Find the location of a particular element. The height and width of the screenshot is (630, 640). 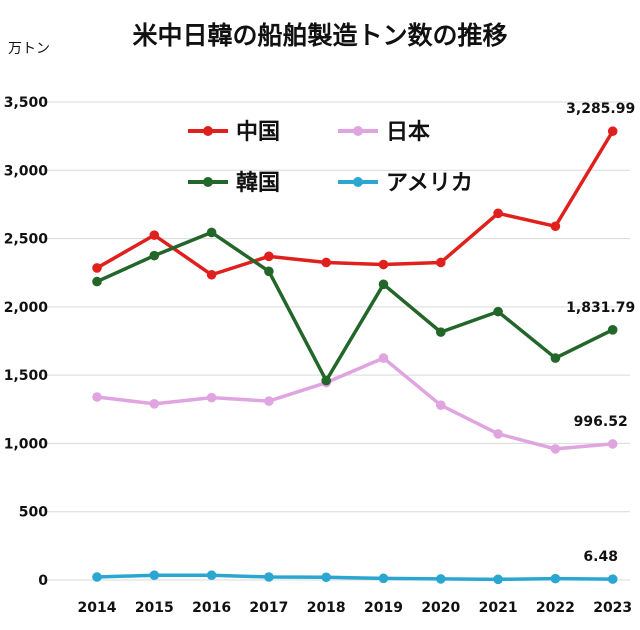

series-アメリカ is located at coordinates (355, 577).